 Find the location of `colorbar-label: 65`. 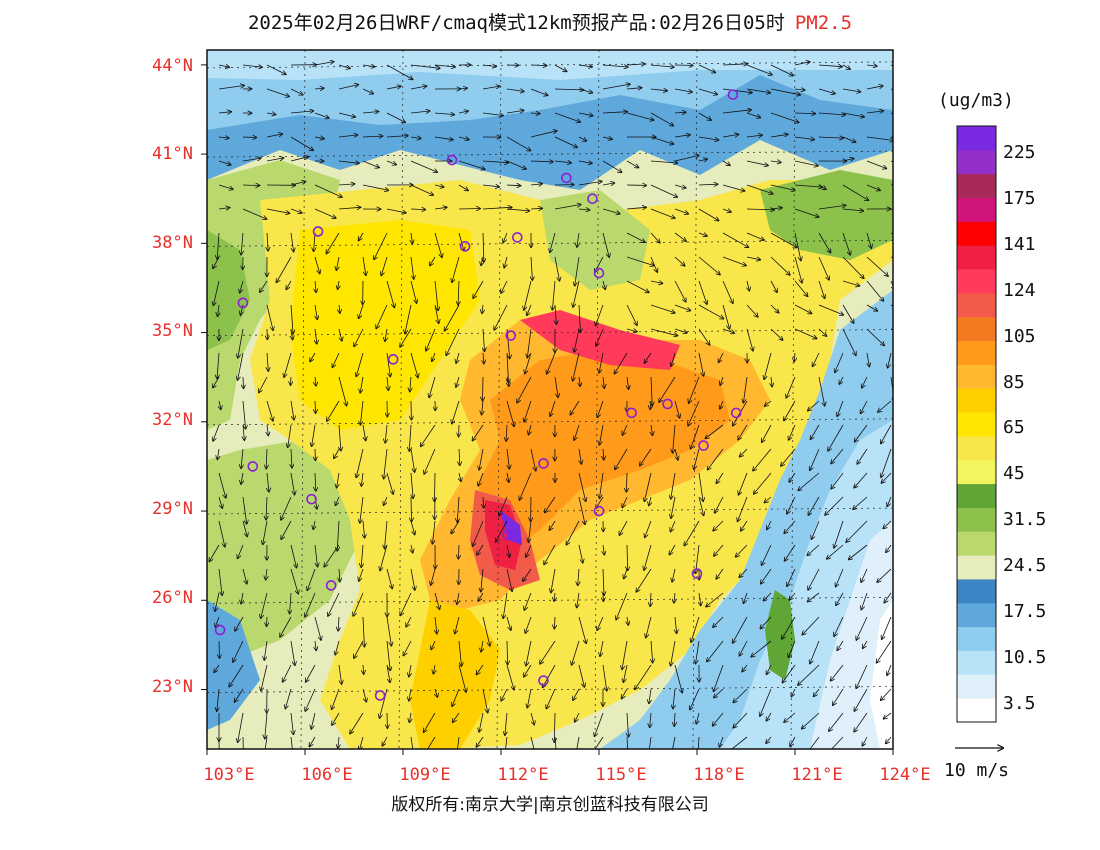

colorbar-label: 65 is located at coordinates (1014, 427).